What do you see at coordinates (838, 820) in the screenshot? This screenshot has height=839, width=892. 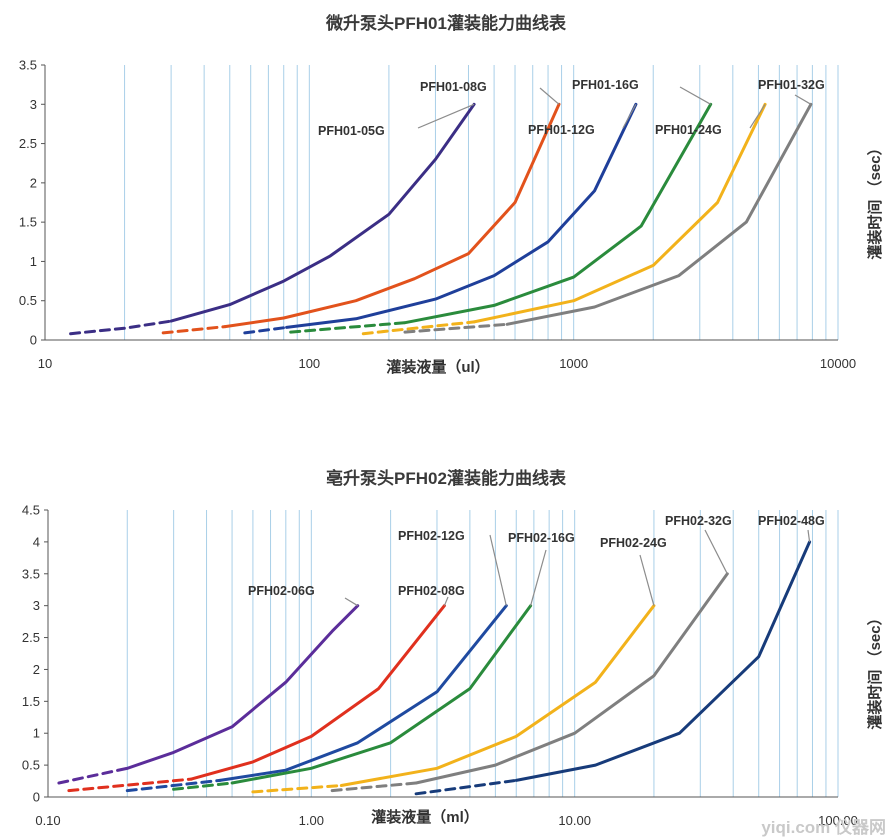 I see `x-tick-label: 100.00` at bounding box center [838, 820].